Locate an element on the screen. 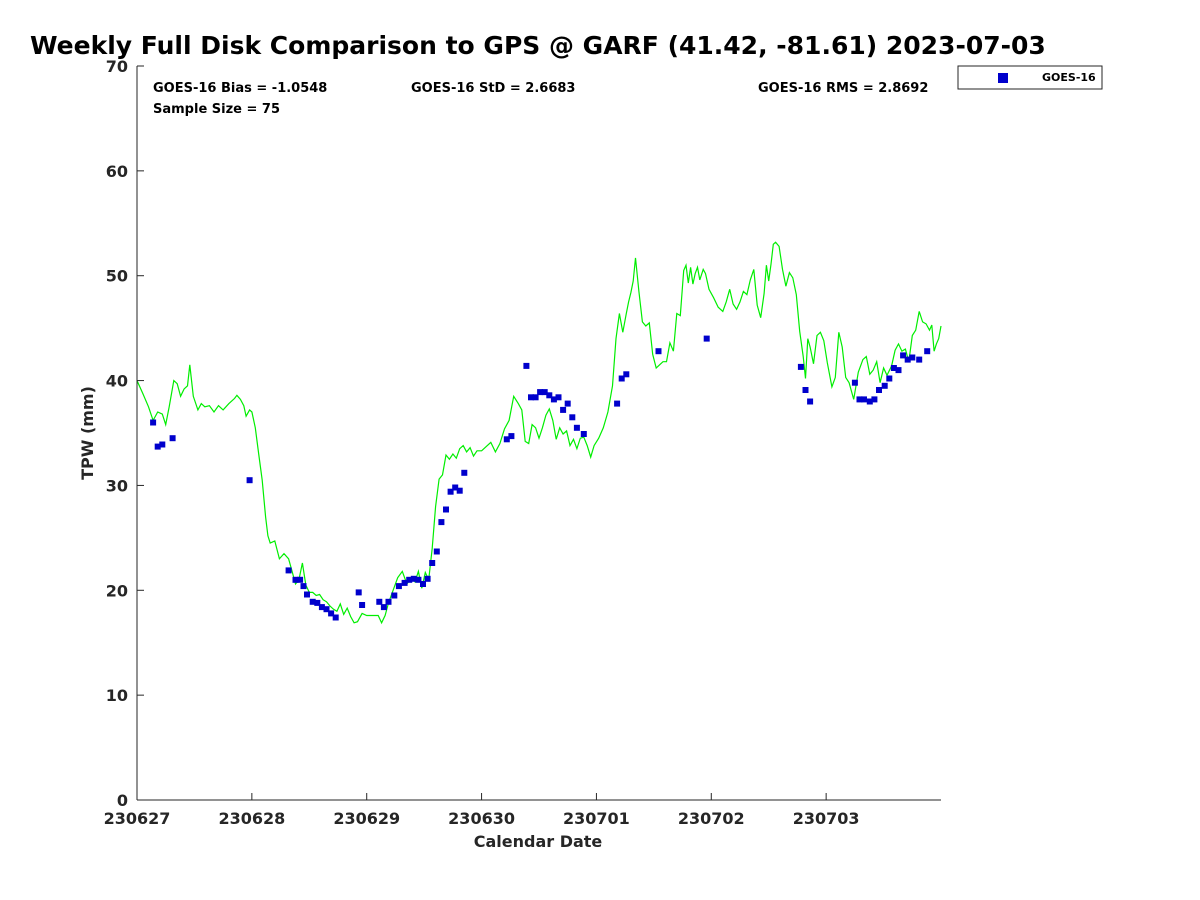 The width and height of the screenshot is (1200, 900). x-tick-label: 230703 is located at coordinates (826, 818).